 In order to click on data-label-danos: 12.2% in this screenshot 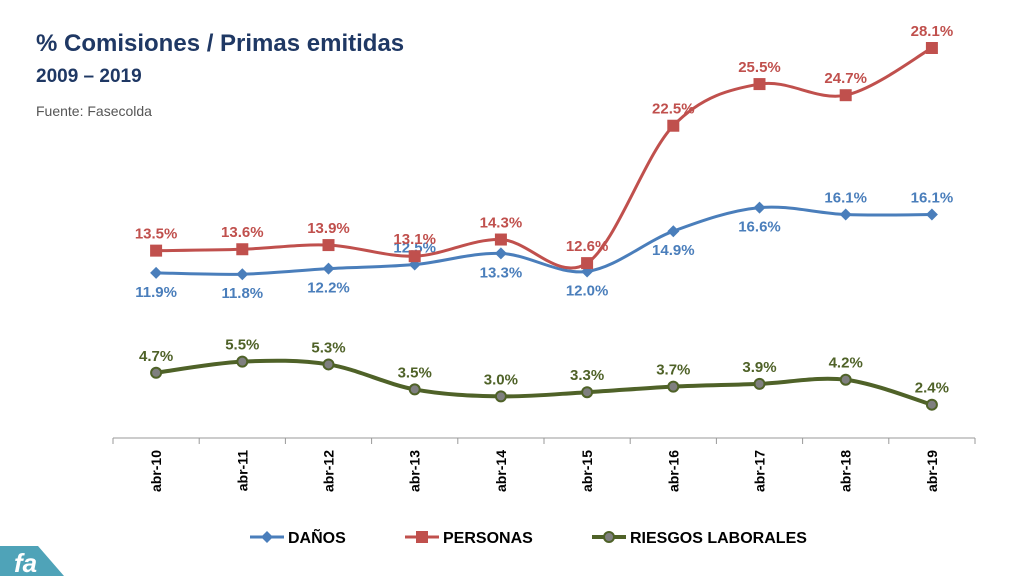, I will do `click(328, 288)`.